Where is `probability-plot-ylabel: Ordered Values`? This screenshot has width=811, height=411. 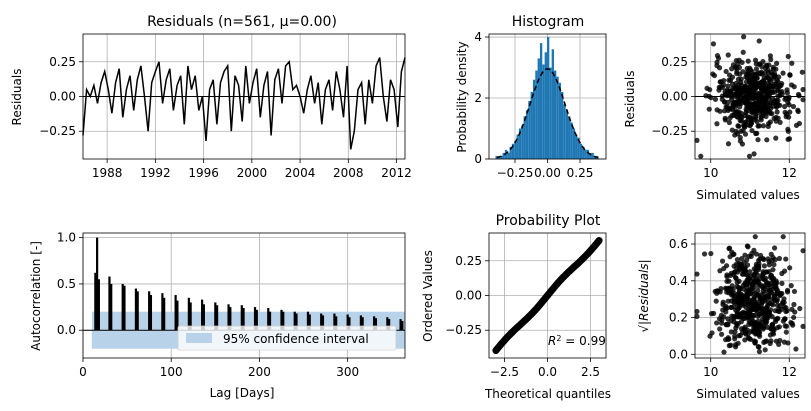
probability-plot-ylabel: Ordered Values is located at coordinates (428, 296).